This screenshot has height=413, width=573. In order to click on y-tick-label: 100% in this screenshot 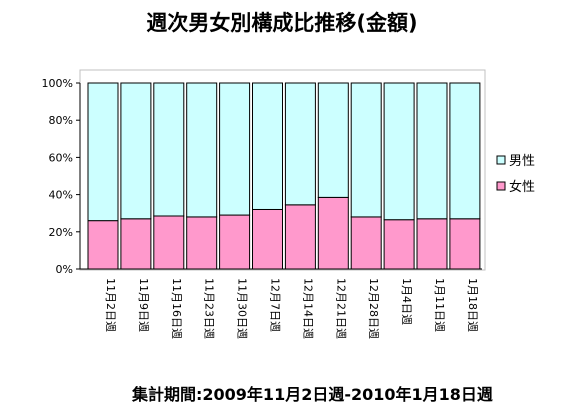, I will do `click(57, 83)`.